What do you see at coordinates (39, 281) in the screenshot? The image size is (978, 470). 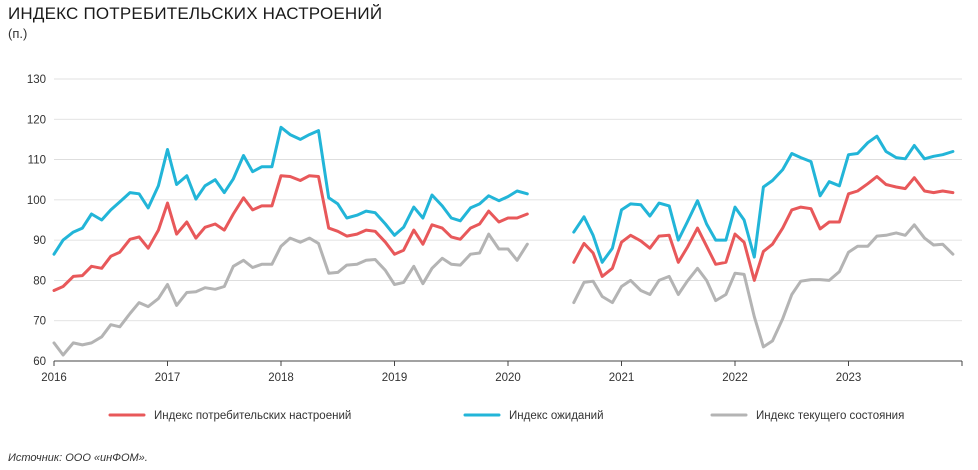 I see `y-tick-label-80: 80` at bounding box center [39, 281].